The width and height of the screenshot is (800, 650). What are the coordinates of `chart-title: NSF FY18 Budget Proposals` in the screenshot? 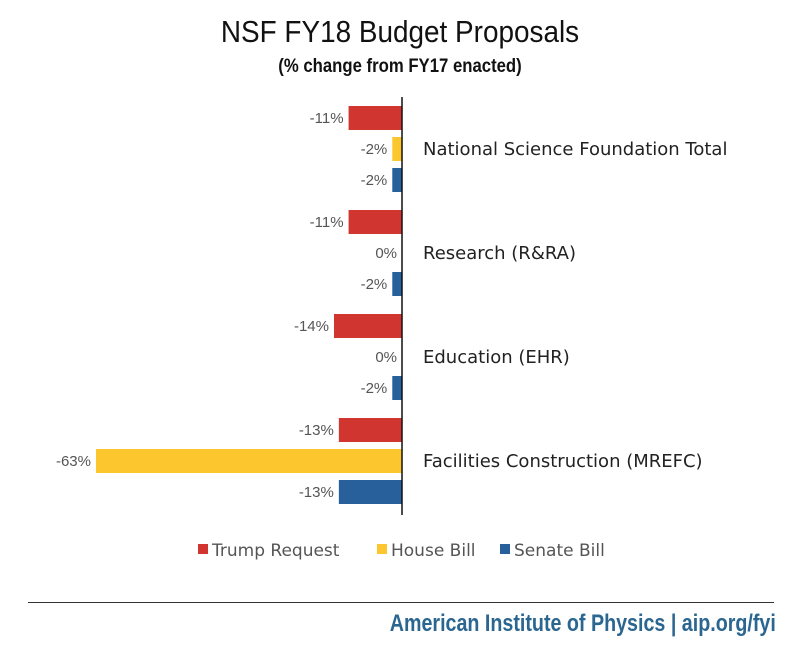 It's located at (400, 31).